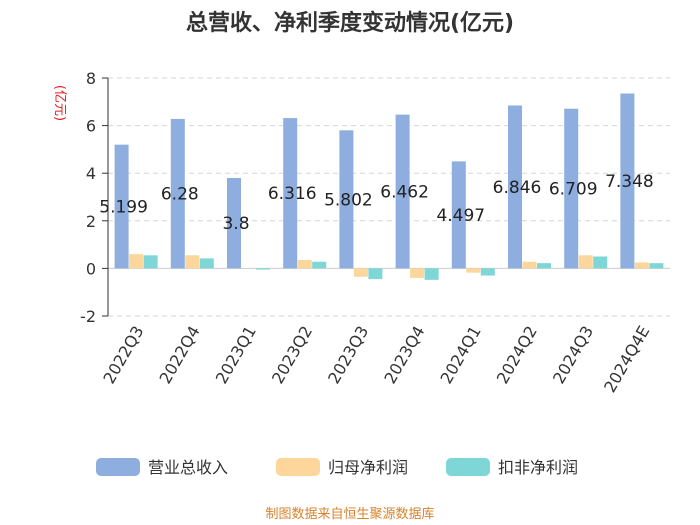 The width and height of the screenshot is (700, 525). I want to click on data-label-2023Q2: 6.316, so click(292, 194).